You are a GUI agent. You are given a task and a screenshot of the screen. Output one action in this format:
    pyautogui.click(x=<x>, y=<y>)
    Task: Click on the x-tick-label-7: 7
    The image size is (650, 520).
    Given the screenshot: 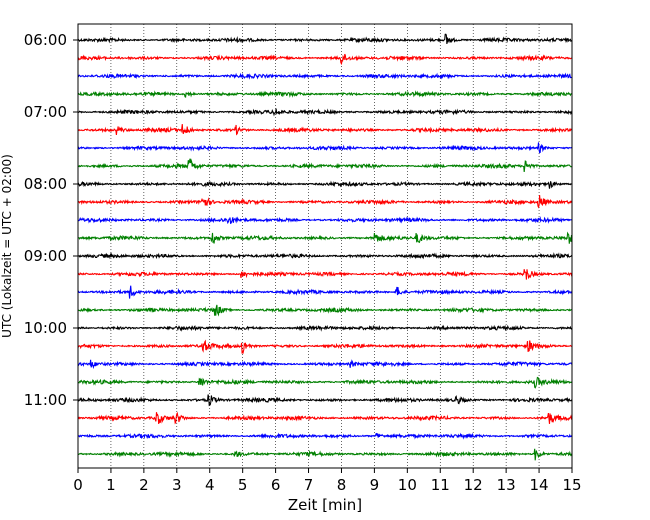 What is the action you would take?
    pyautogui.click(x=309, y=485)
    